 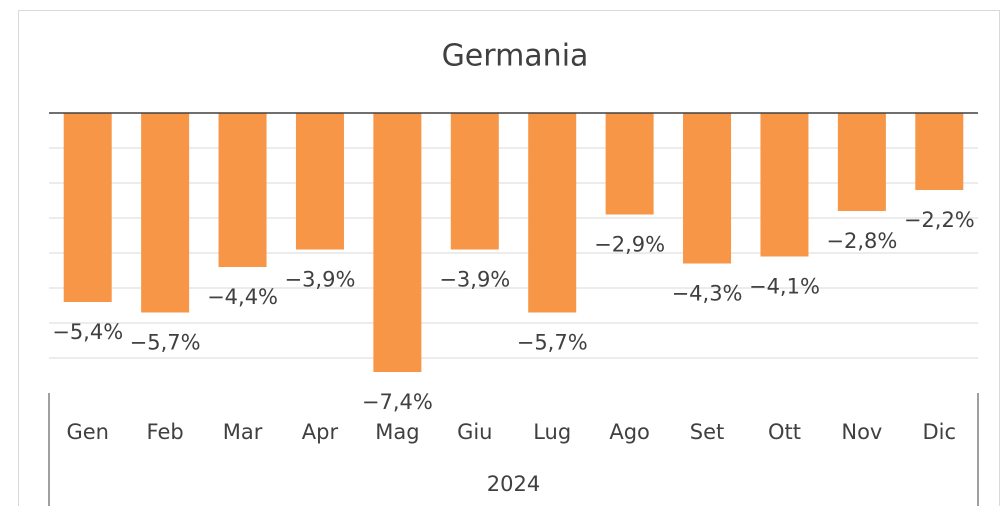 What do you see at coordinates (939, 220) in the screenshot?
I see `data-label: −2,2%` at bounding box center [939, 220].